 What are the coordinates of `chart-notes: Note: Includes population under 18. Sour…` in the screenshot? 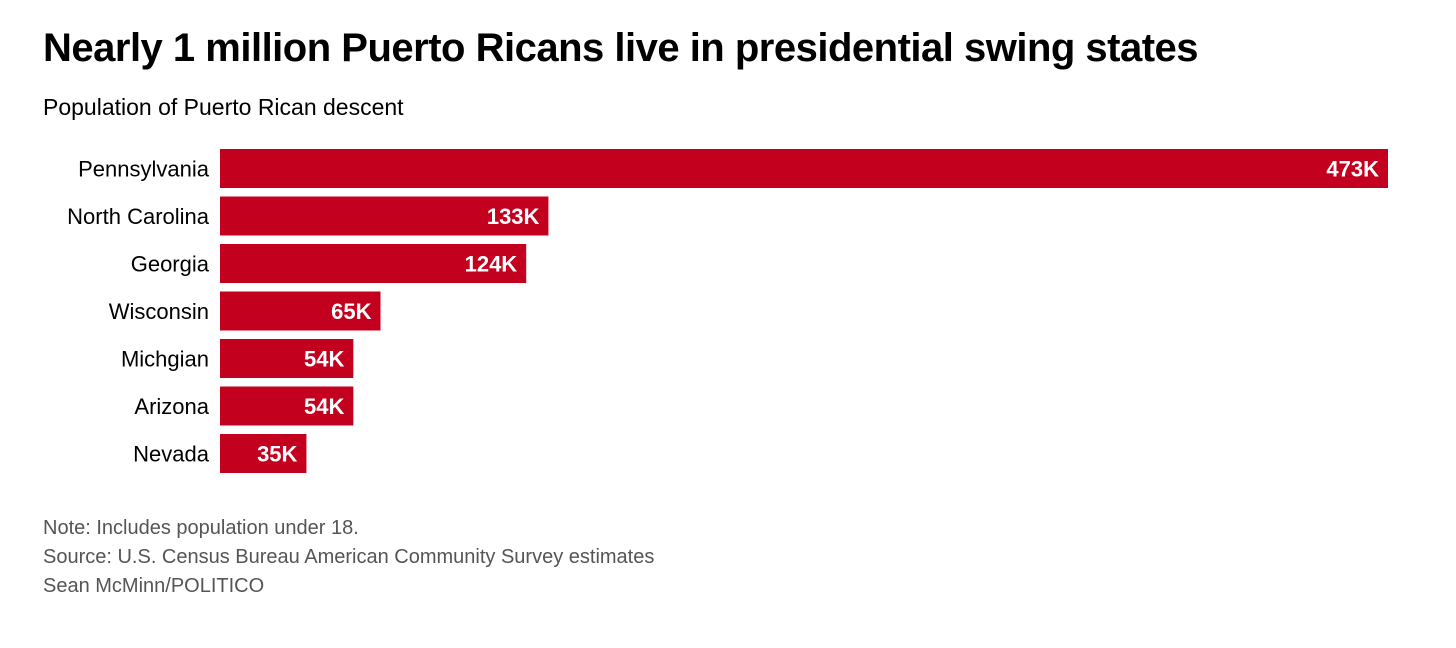 It's located at (348, 557).